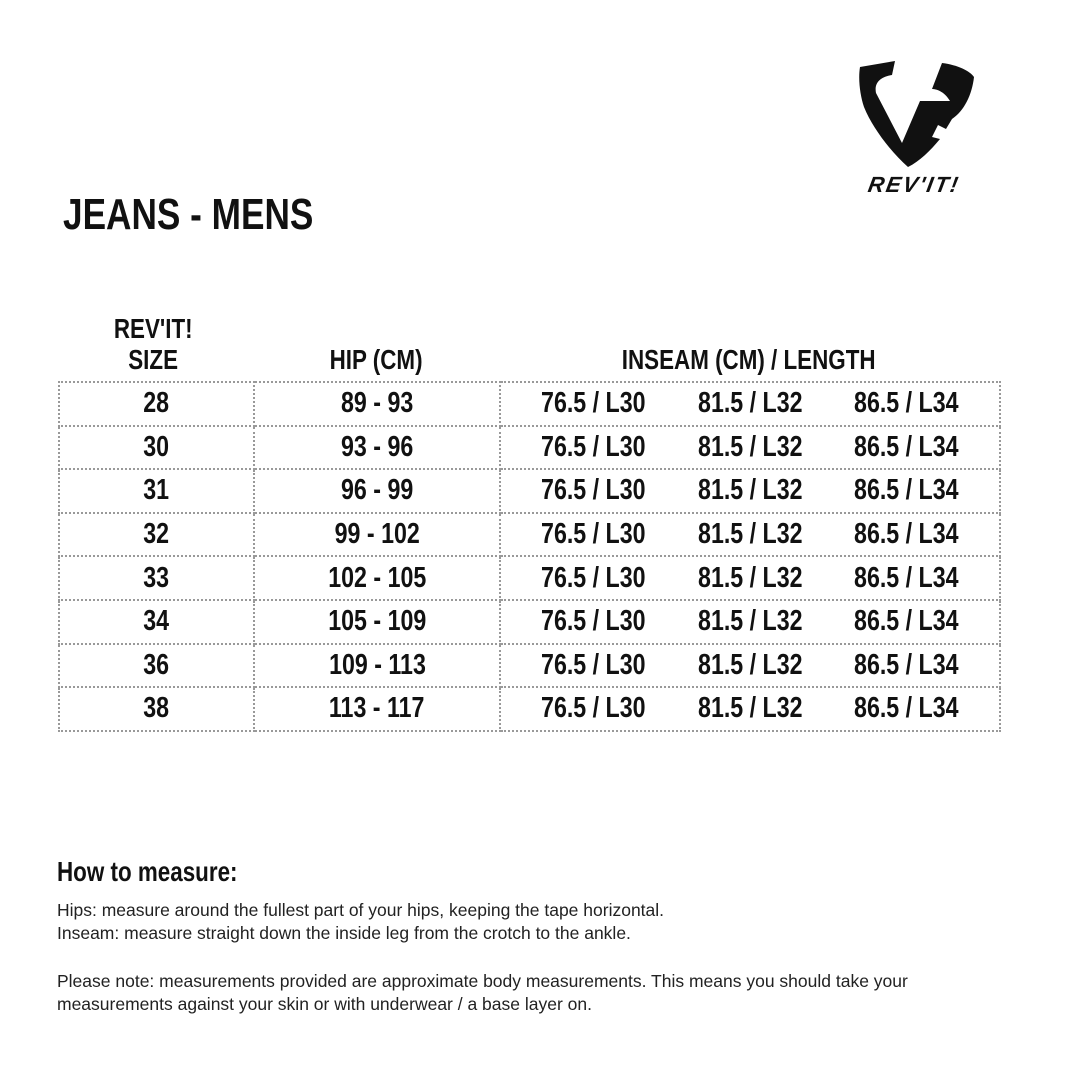  What do you see at coordinates (156, 447) in the screenshot?
I see `size-cell: 30` at bounding box center [156, 447].